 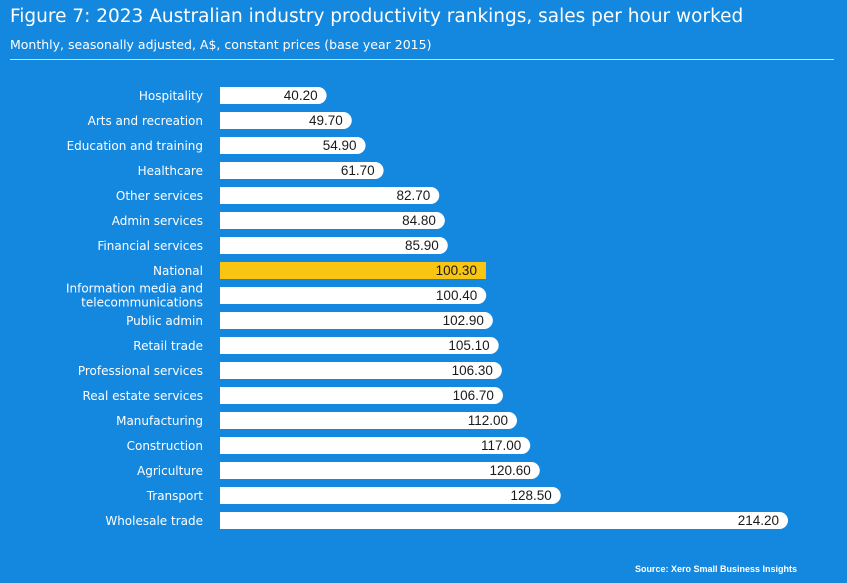 What do you see at coordinates (510, 470) in the screenshot?
I see `data-label: 120.60` at bounding box center [510, 470].